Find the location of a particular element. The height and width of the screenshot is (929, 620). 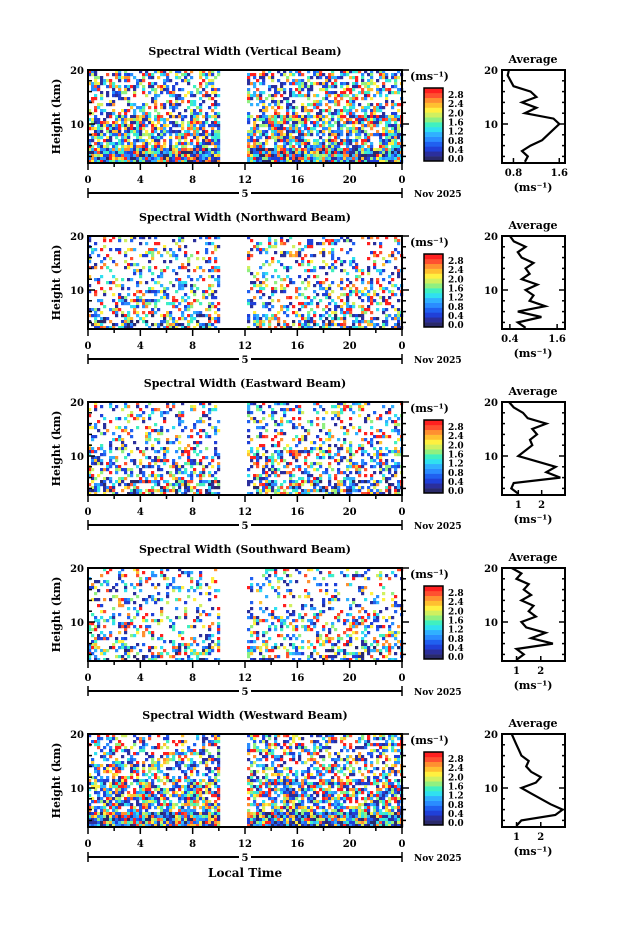

average-y-tick-label: 20 is located at coordinates (491, 403).